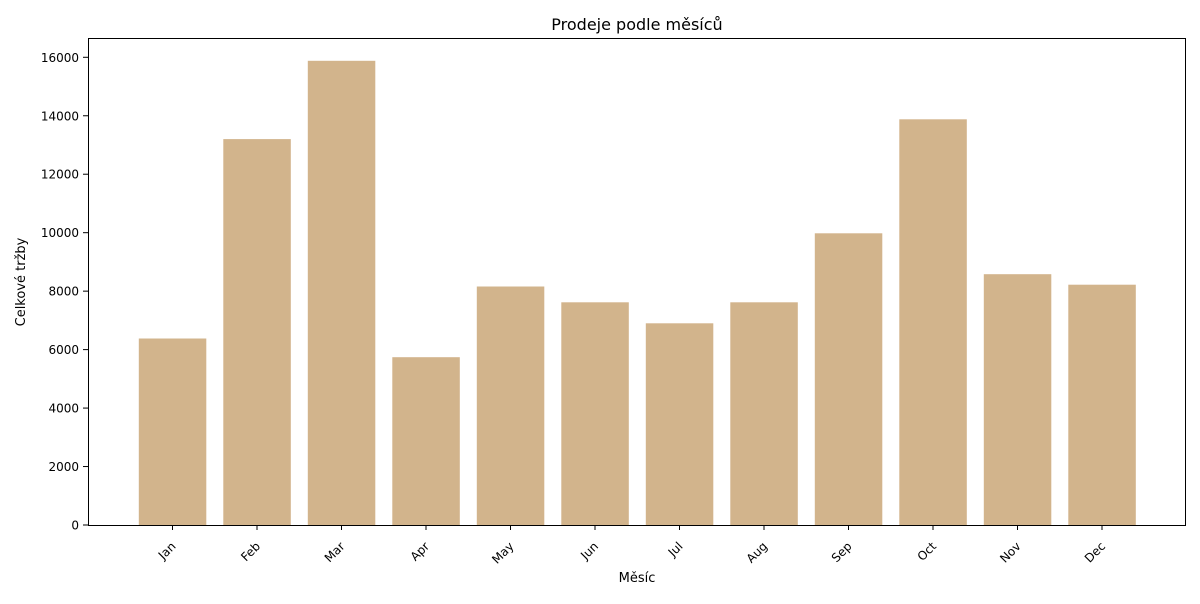 The image size is (1200, 604). Describe the element at coordinates (1102, 404) in the screenshot. I see `bar-dec` at that location.